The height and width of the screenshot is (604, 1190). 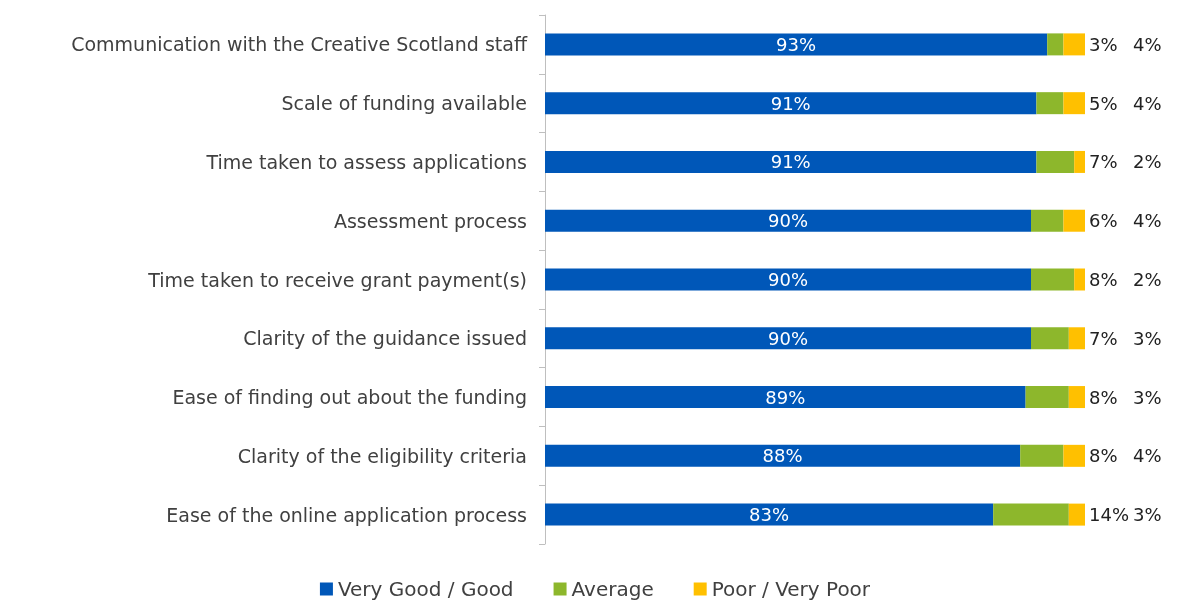 I want to click on legend-label: Average, so click(x=612, y=589).